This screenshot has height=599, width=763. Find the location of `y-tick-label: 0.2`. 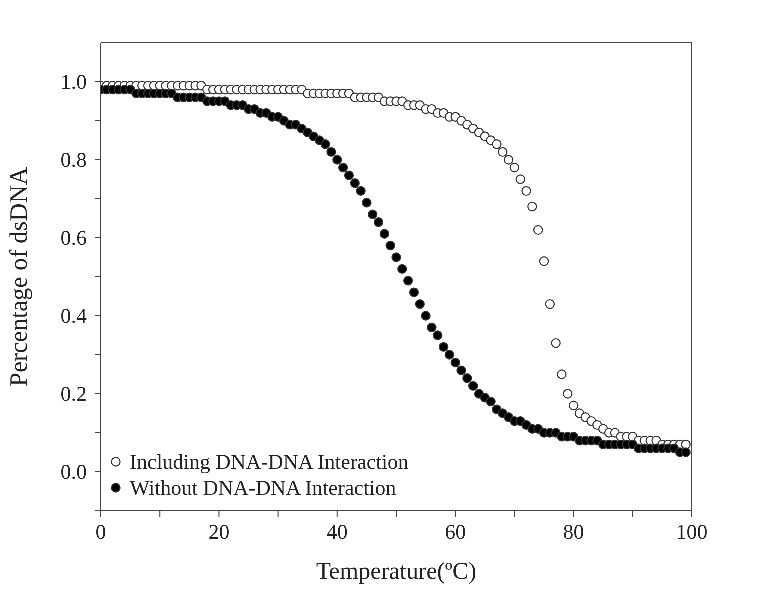

y-tick-label: 0.2 is located at coordinates (73, 394).